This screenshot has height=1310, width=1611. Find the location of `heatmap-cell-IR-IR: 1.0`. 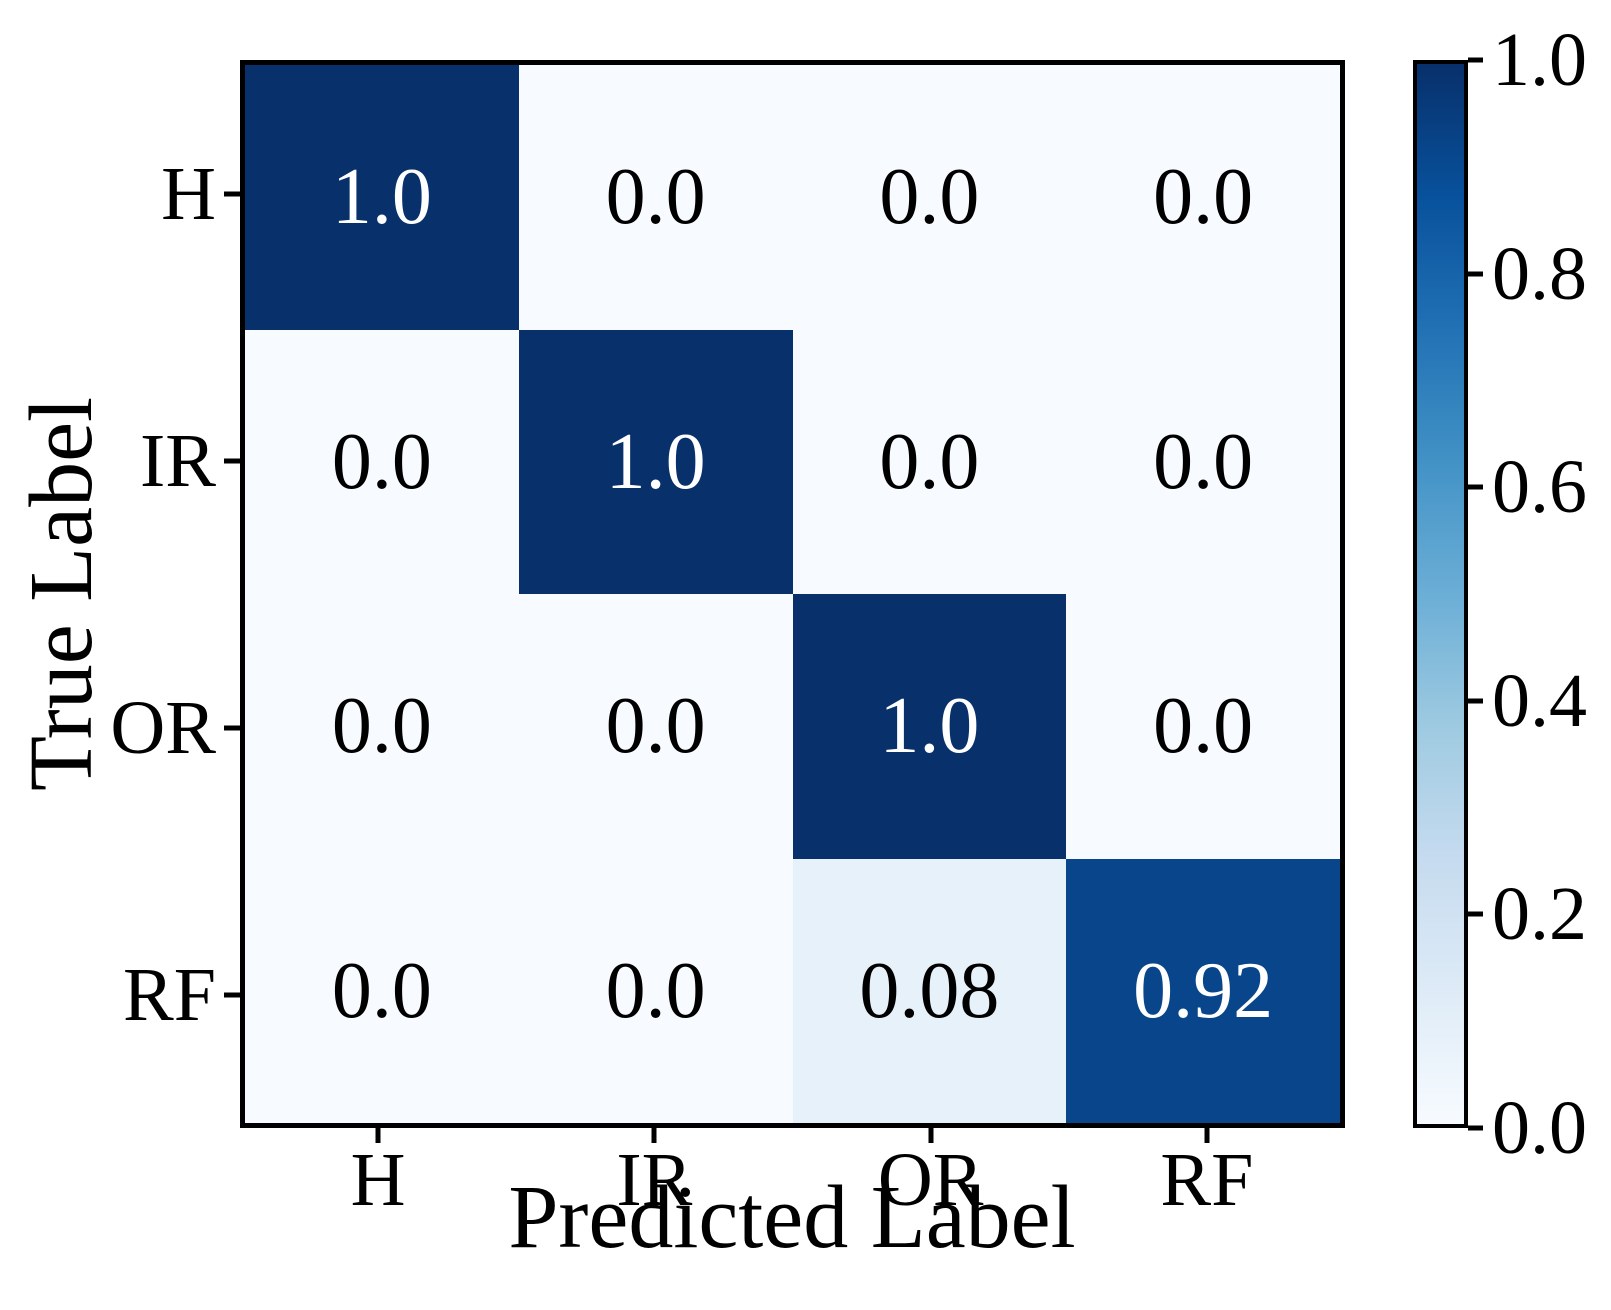

heatmap-cell-IR-IR: 1.0 is located at coordinates (655, 461).